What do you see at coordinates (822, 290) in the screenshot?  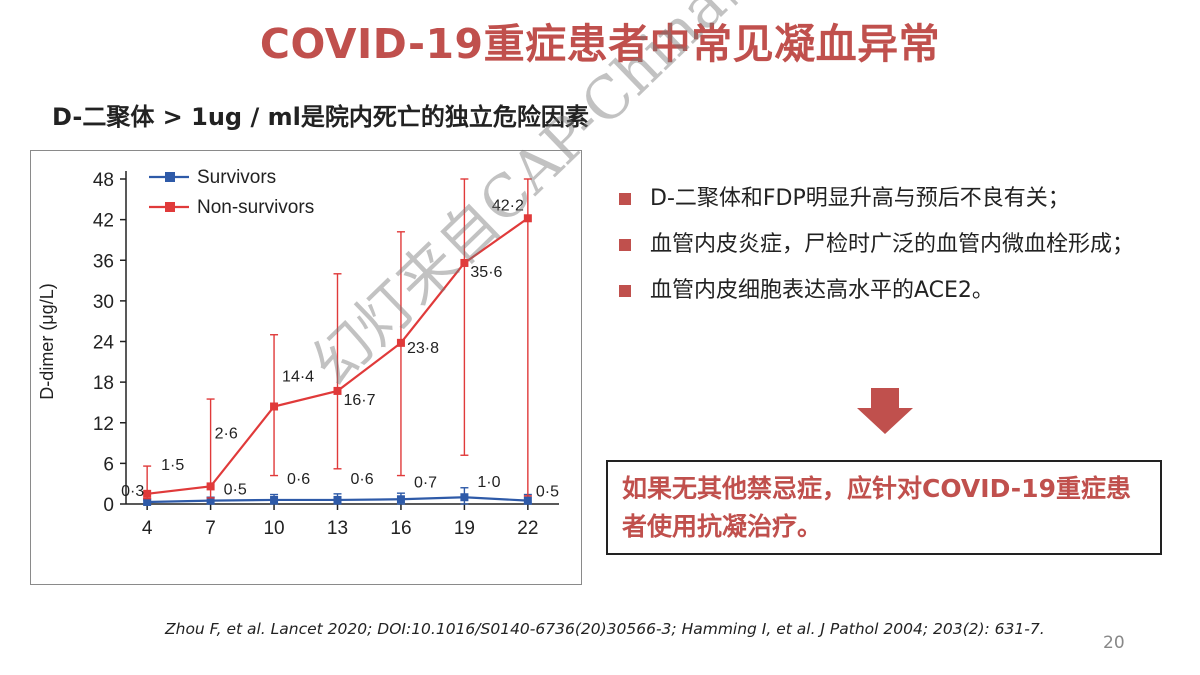 I see `bullet-text: 血管内皮细胞表达高水平的ACE2。` at bounding box center [822, 290].